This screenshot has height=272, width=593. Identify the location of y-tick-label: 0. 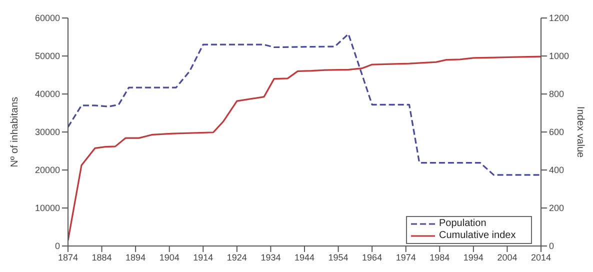
(57, 246).